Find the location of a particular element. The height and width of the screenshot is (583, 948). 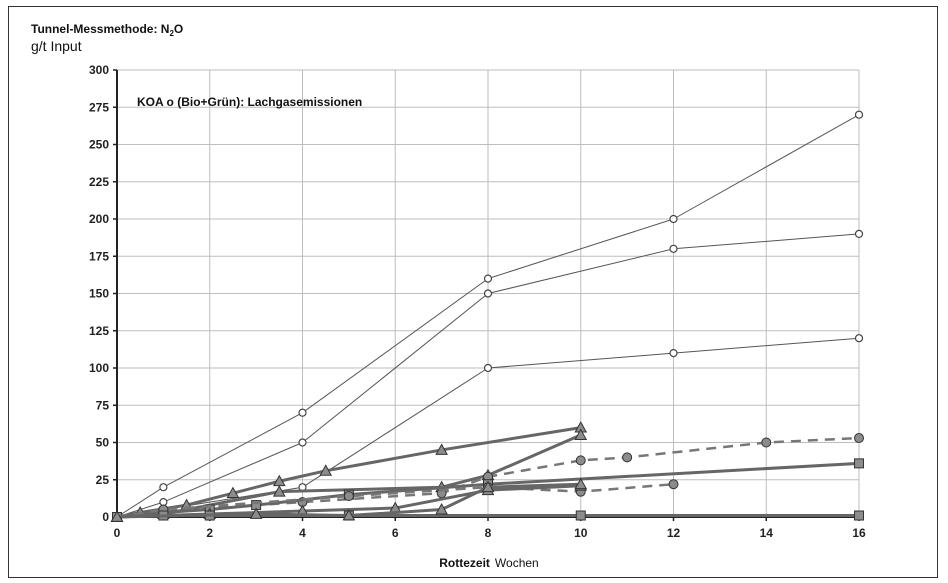

y-tick-label: 50 is located at coordinates (103, 443).